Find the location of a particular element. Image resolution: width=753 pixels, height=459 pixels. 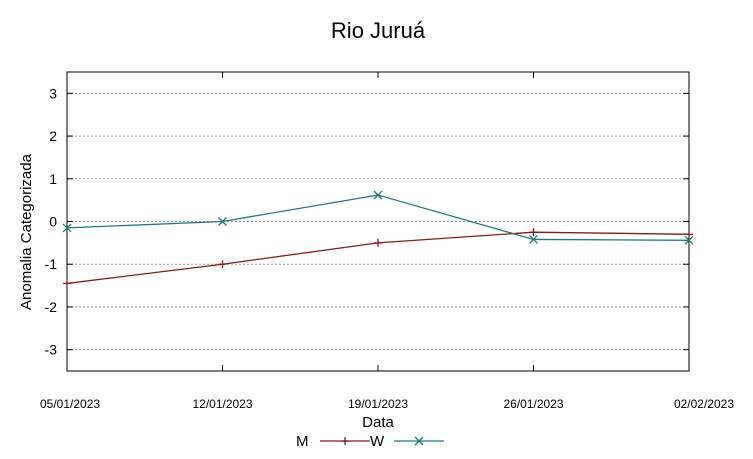

y-tick-label: 1 is located at coordinates (53, 179).